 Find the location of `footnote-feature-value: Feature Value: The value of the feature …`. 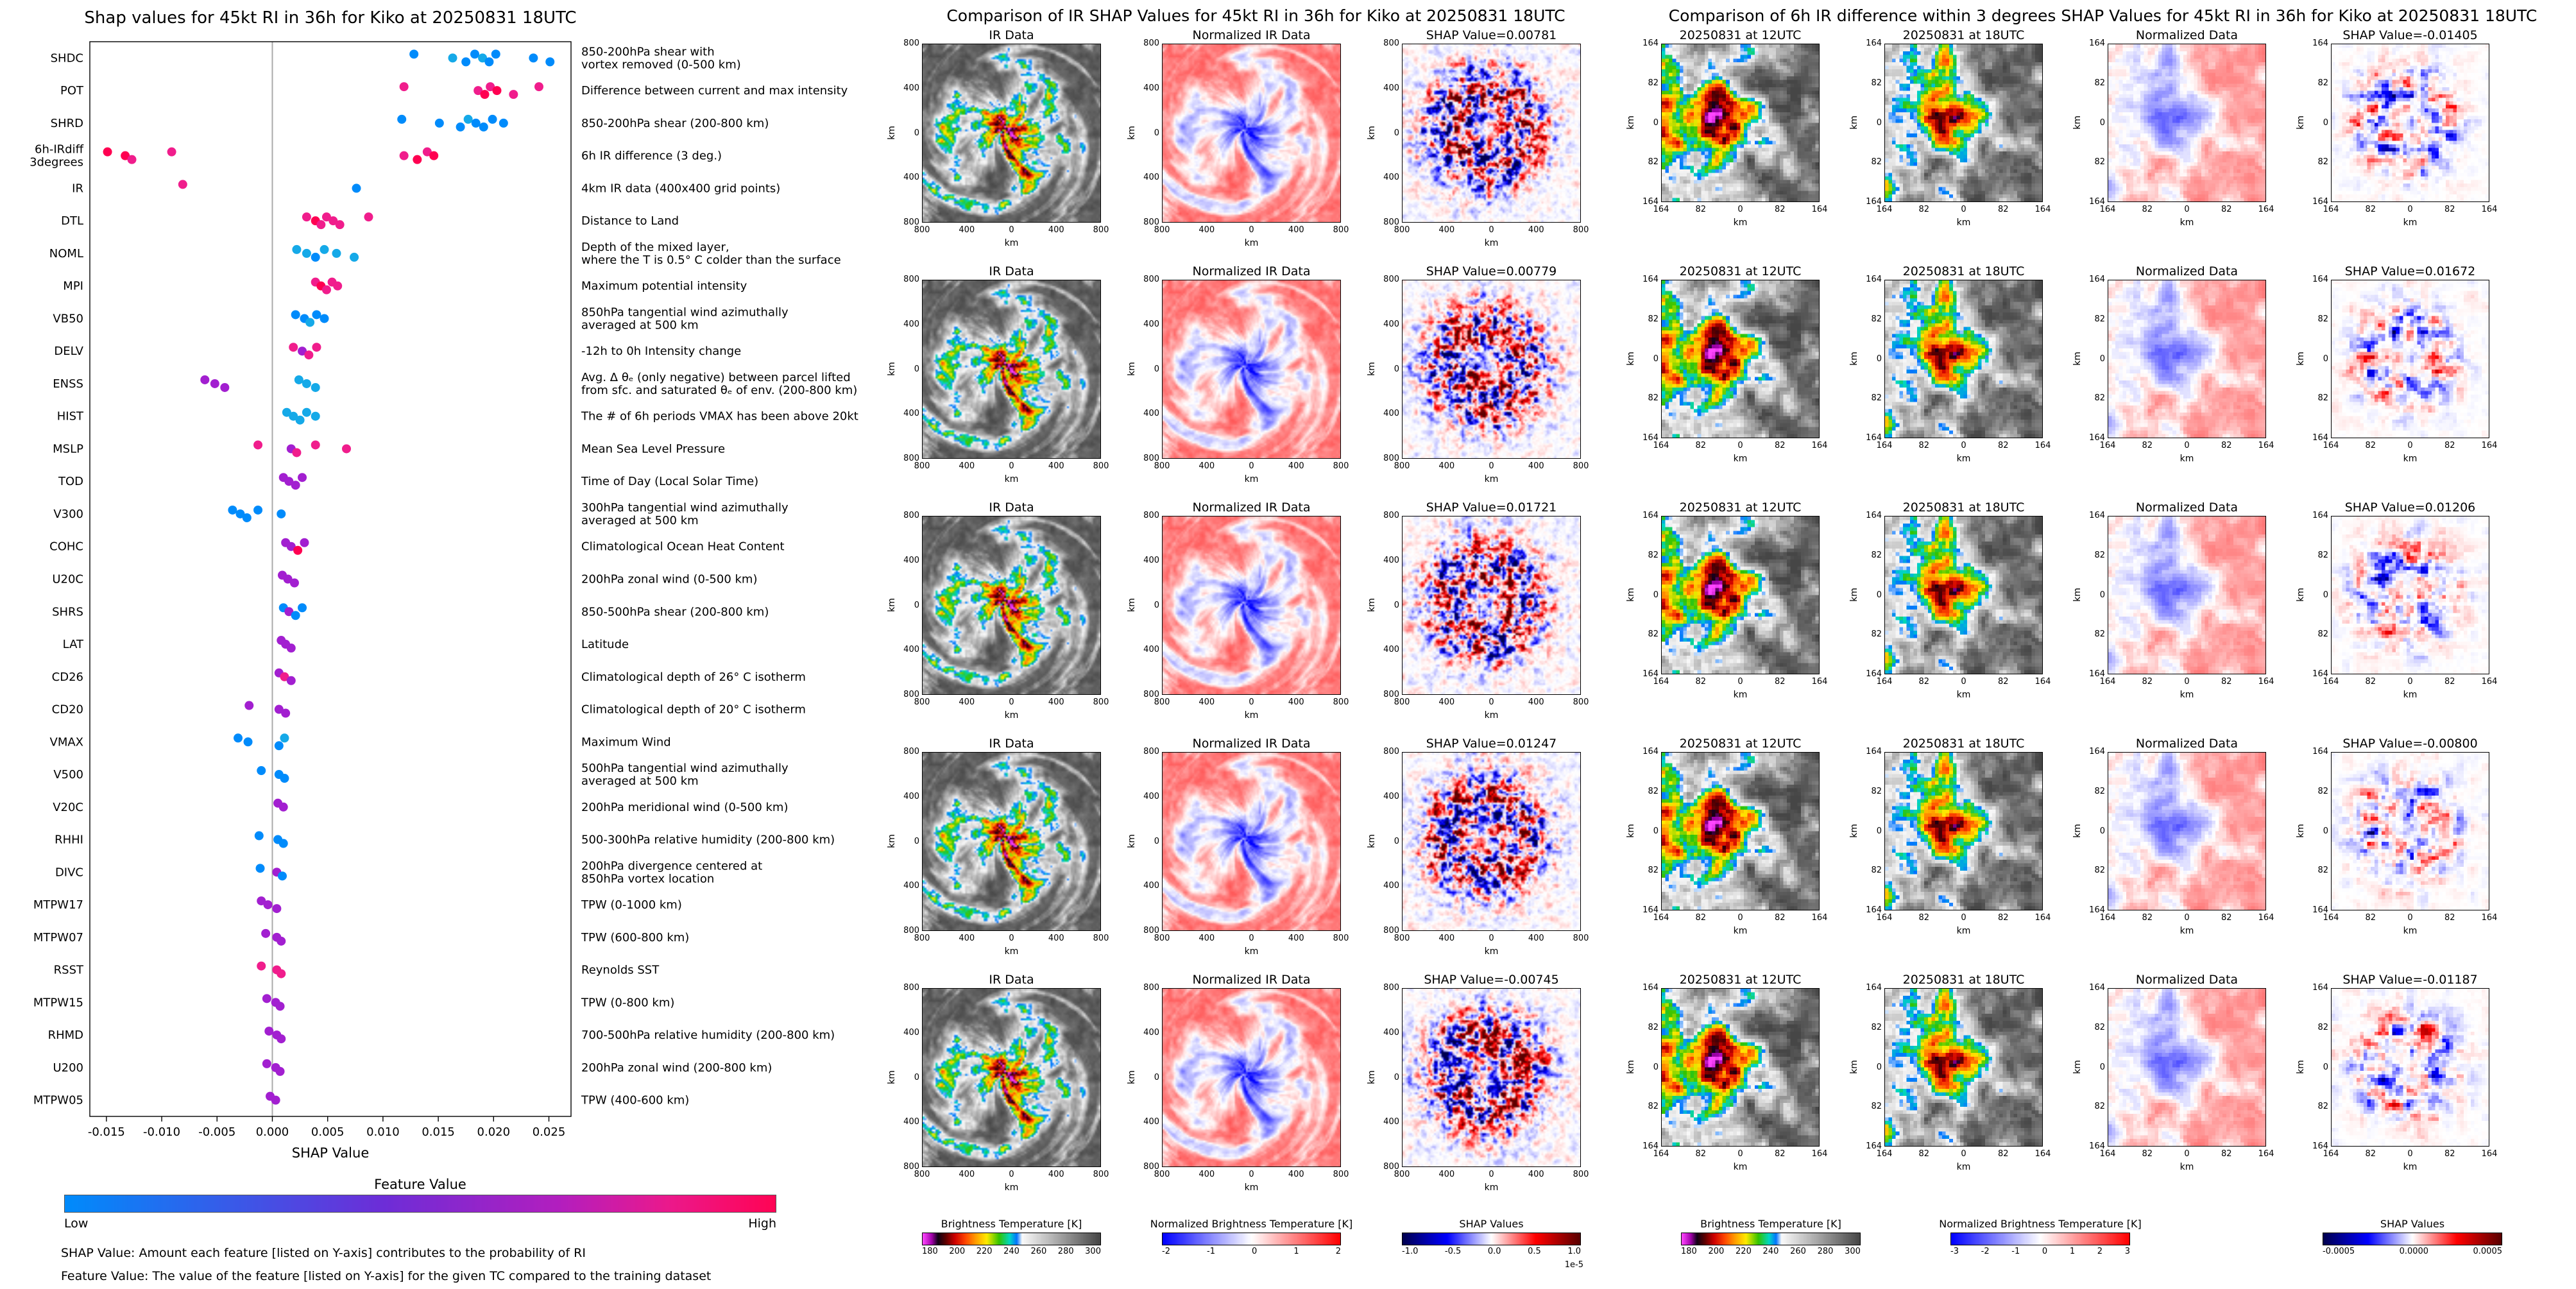

footnote-feature-value: Feature Value: The value of the feature … is located at coordinates (386, 1276).